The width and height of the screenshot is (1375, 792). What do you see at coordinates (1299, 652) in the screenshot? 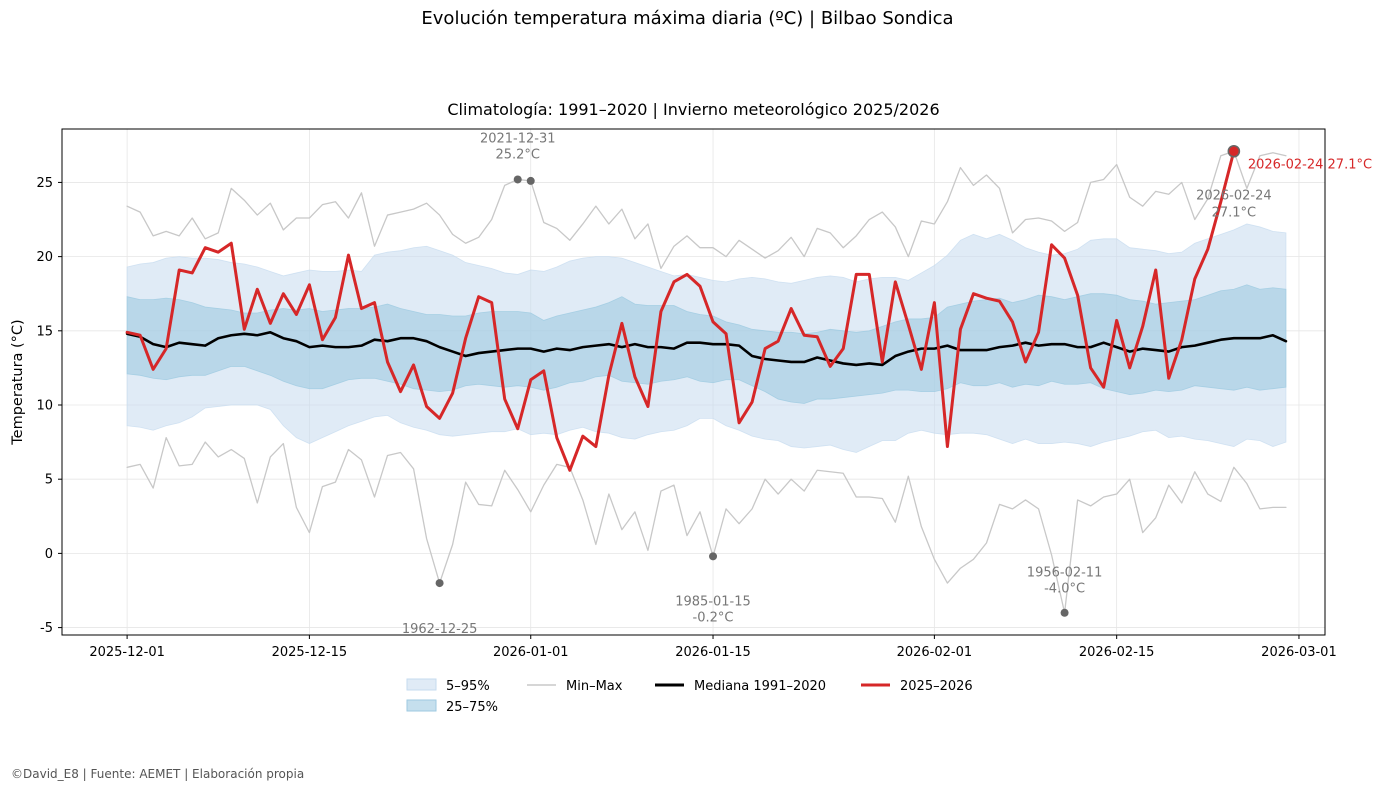
I see `x-tick-label: 2026-03-01` at bounding box center [1299, 652].